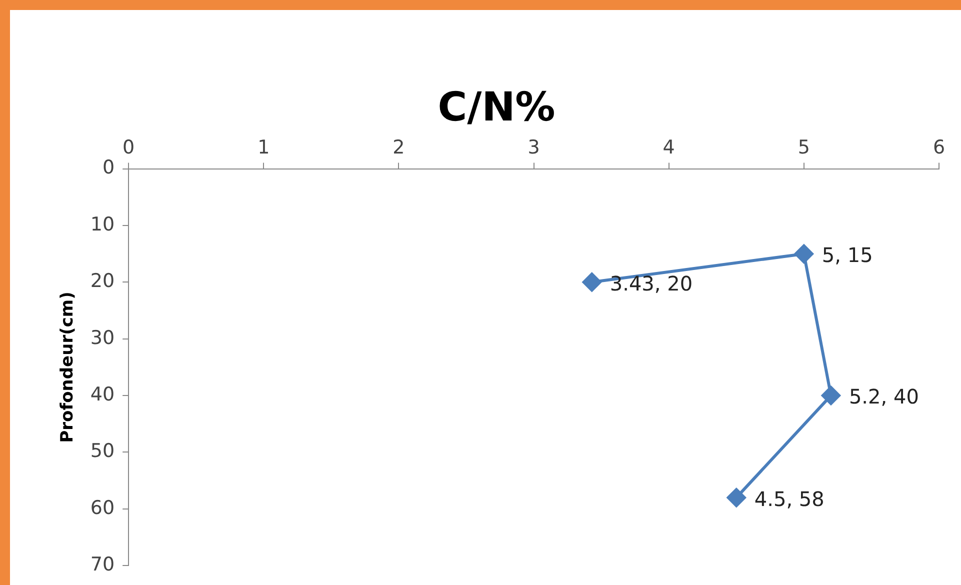  I want to click on data-label: 4.5, 58, so click(789, 498).